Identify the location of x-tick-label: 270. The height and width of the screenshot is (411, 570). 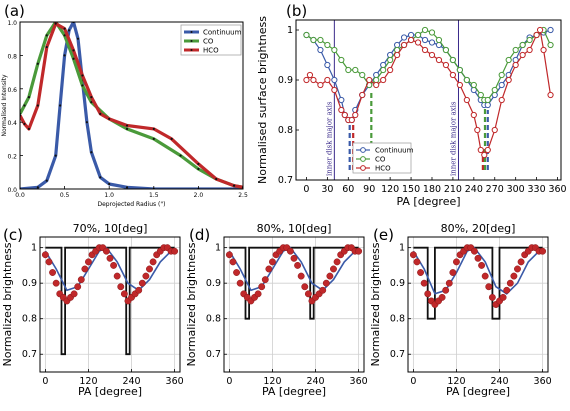
(495, 189).